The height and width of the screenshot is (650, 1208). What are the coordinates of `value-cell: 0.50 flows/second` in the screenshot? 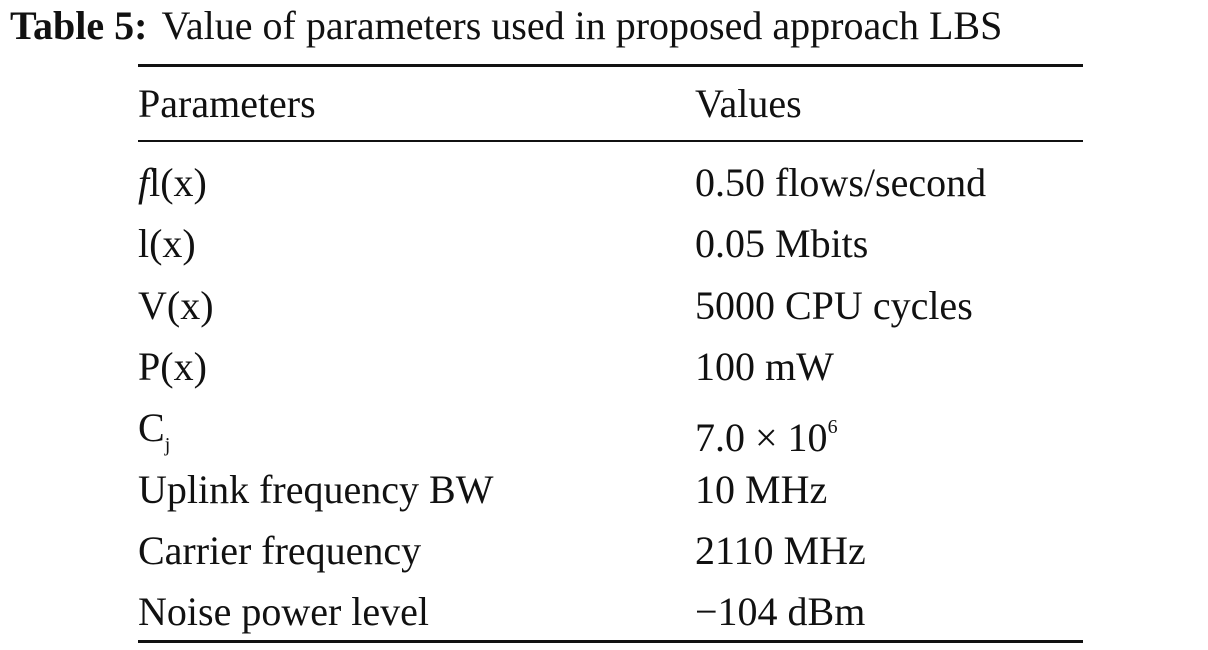 It's located at (841, 182).